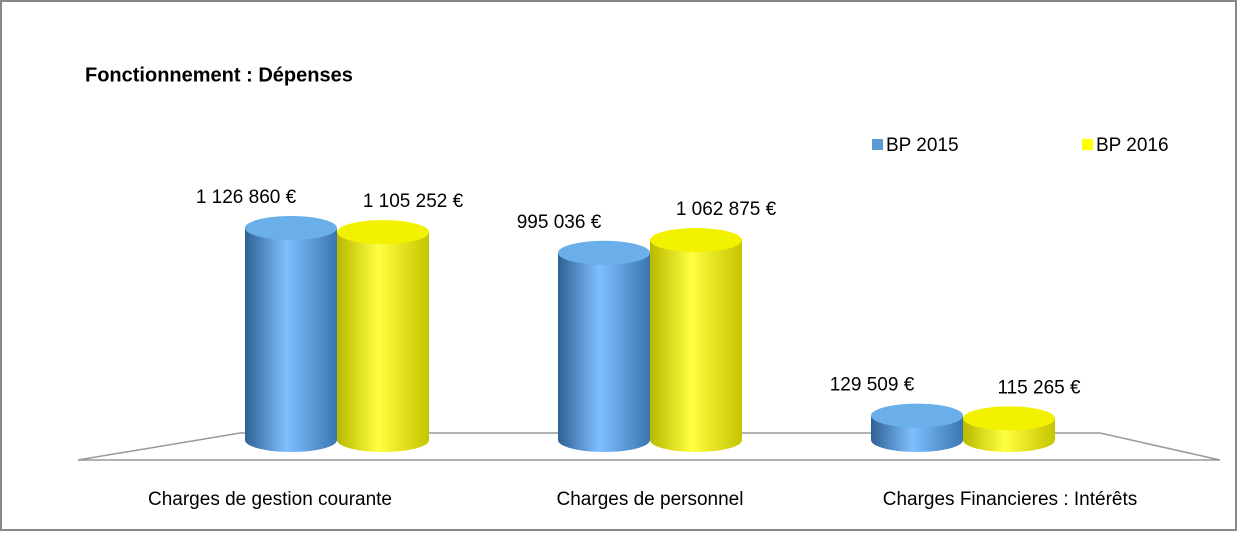 This screenshot has width=1237, height=536. I want to click on x-tick-label: Charges de gestion courante, so click(270, 499).